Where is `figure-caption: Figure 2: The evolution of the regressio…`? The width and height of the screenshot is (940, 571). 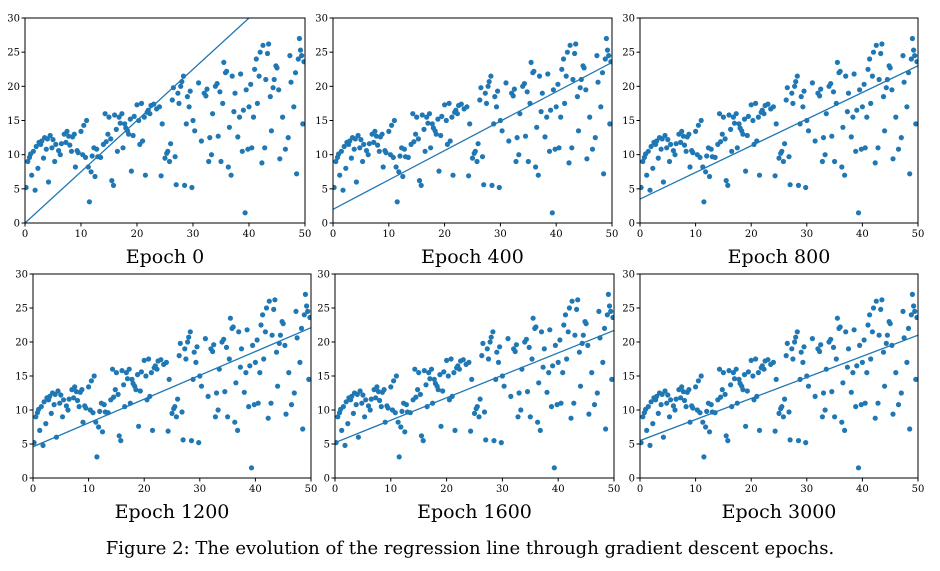 figure-caption: Figure 2: The evolution of the regressio… is located at coordinates (470, 548).